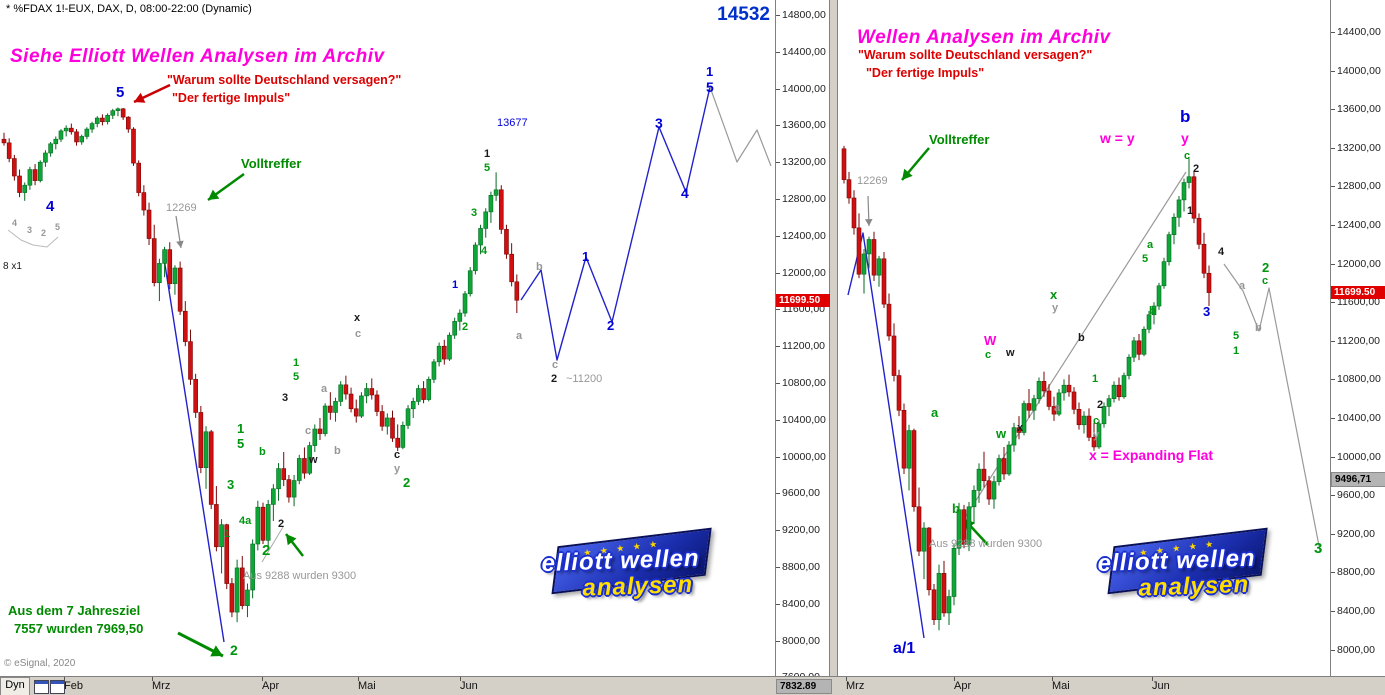  Describe the element at coordinates (1359, 186) in the screenshot. I see `price-axis-label: 12800,00` at that location.